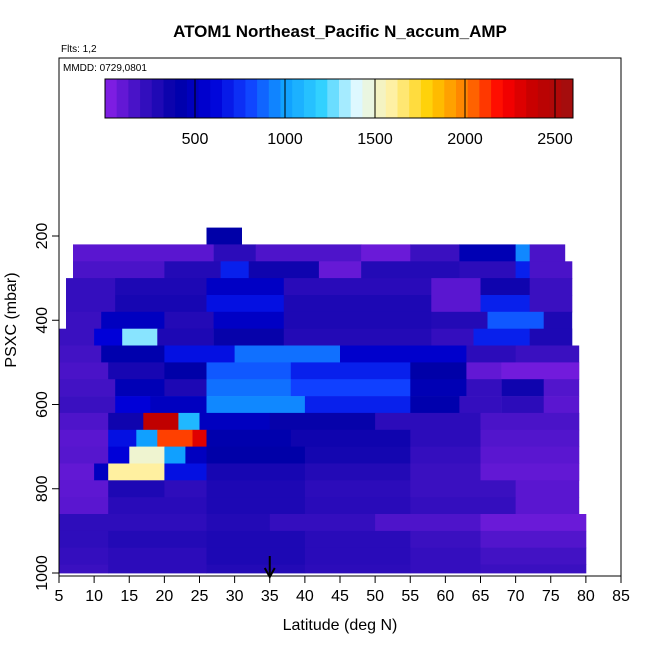 This screenshot has width=650, height=650. I want to click on y-tick-label: 1000, so click(42, 573).